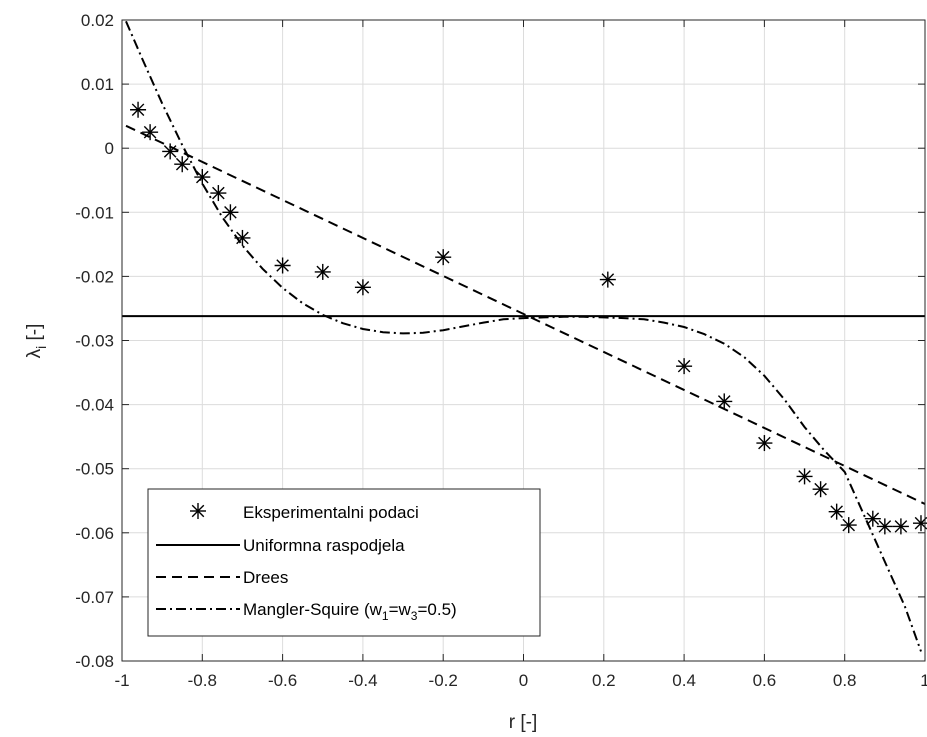 This screenshot has height=737, width=927. What do you see at coordinates (523, 722) in the screenshot?
I see `x-axis-label: r [-]` at bounding box center [523, 722].